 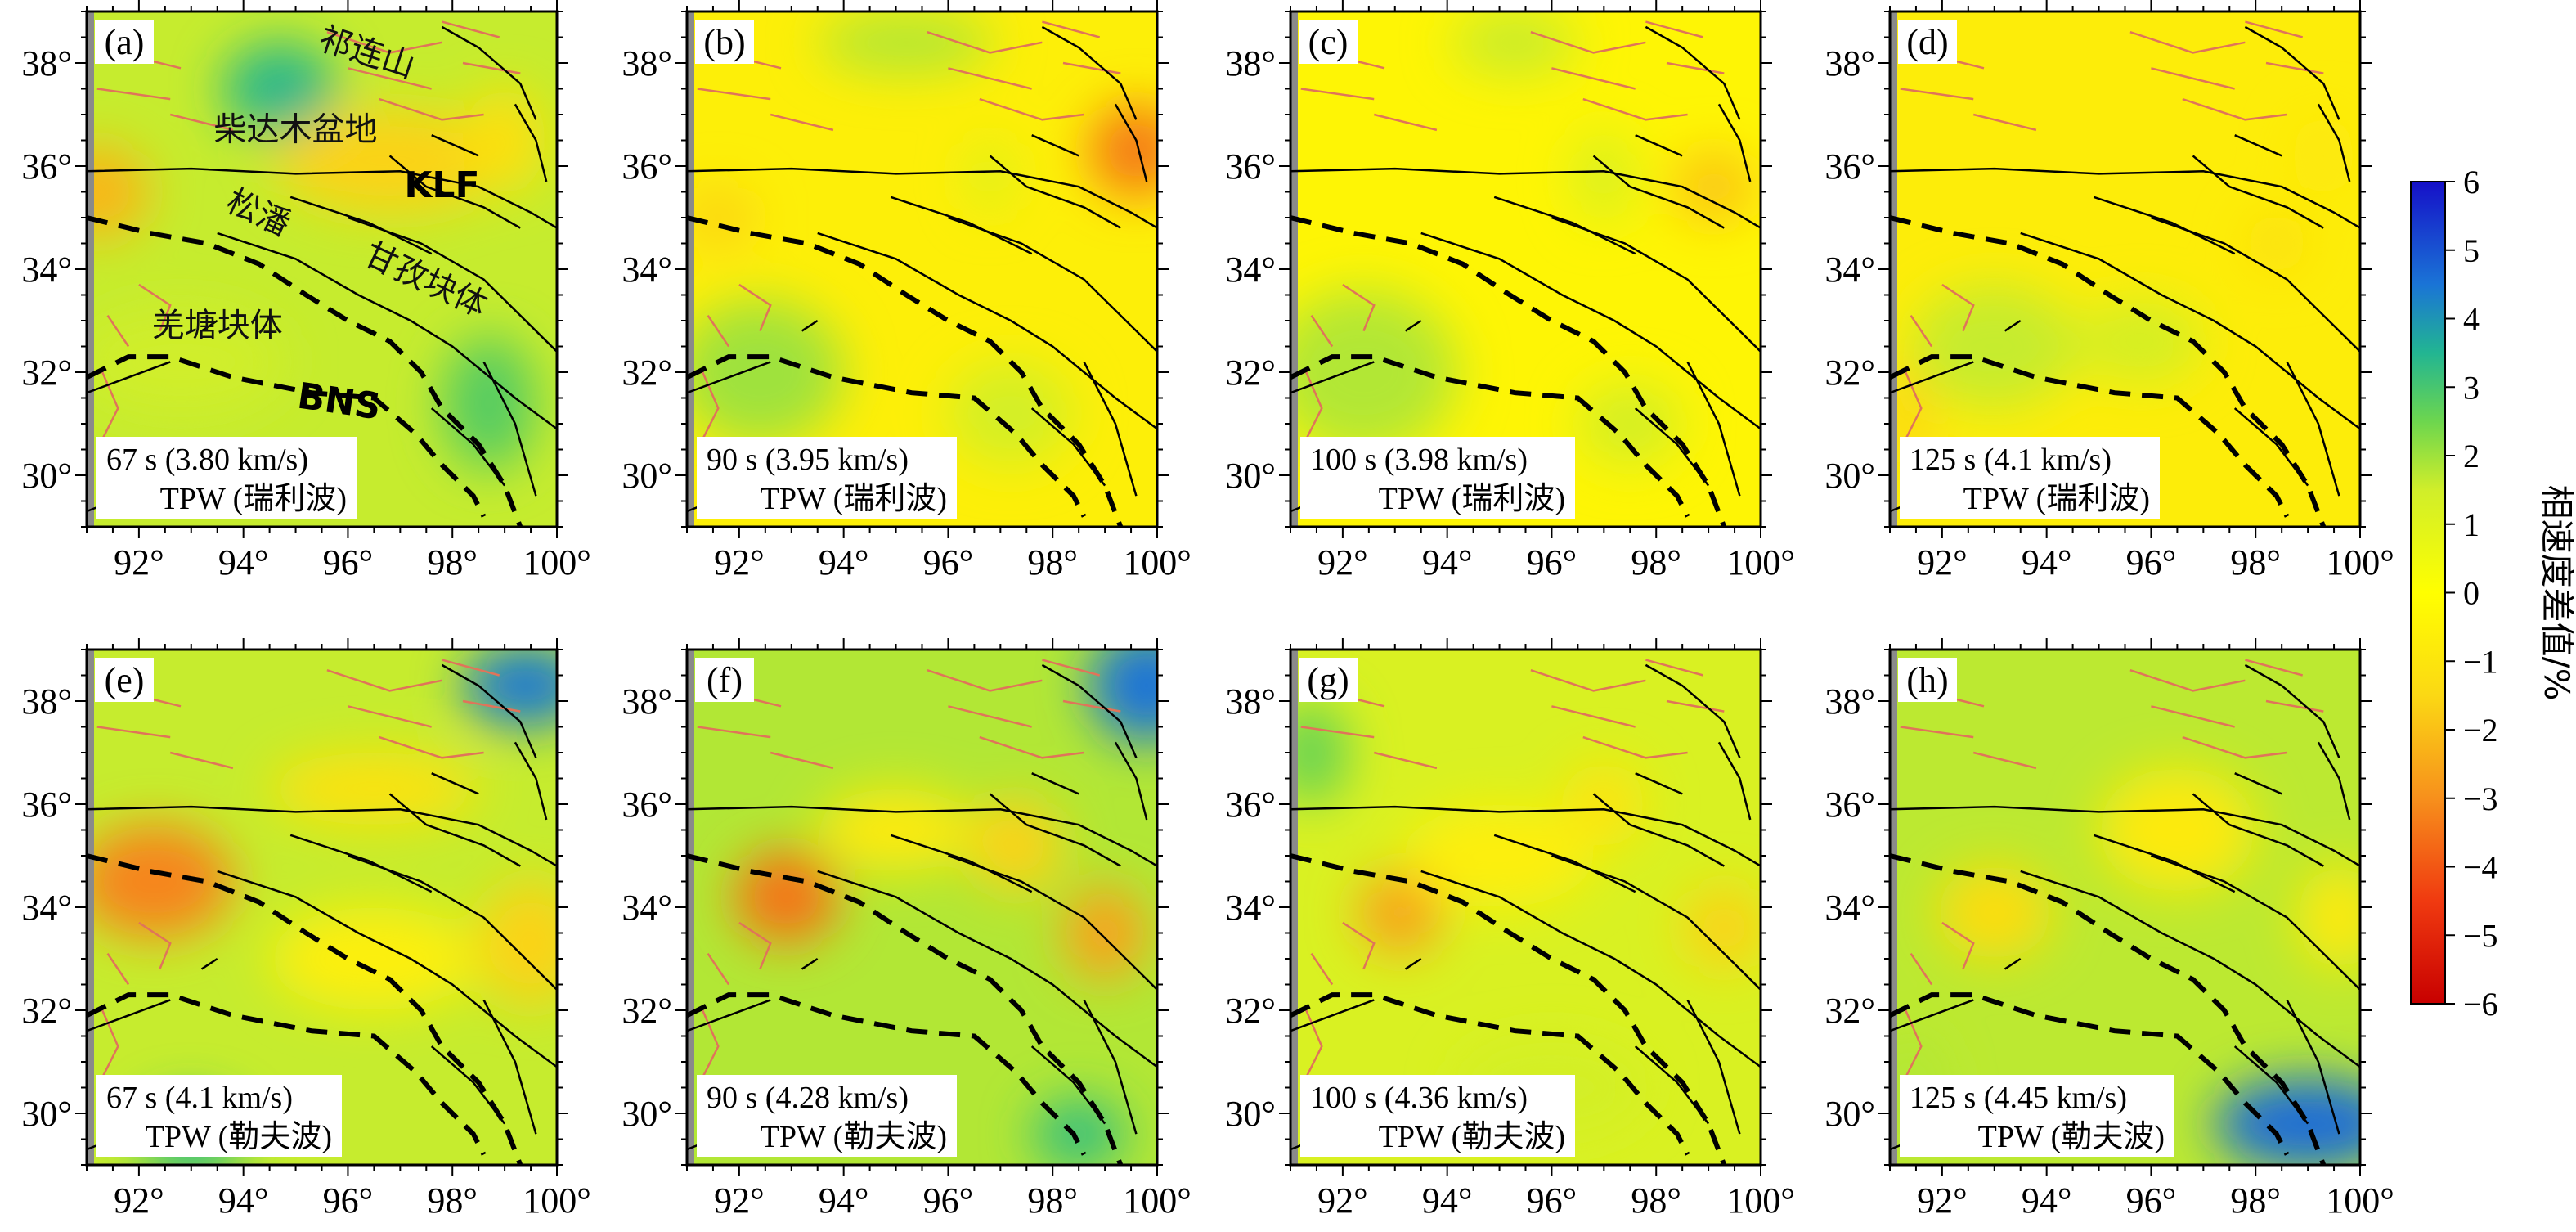 What do you see at coordinates (2011, 460) in the screenshot?
I see `period-label: 125 s (4.1 km/s)` at bounding box center [2011, 460].